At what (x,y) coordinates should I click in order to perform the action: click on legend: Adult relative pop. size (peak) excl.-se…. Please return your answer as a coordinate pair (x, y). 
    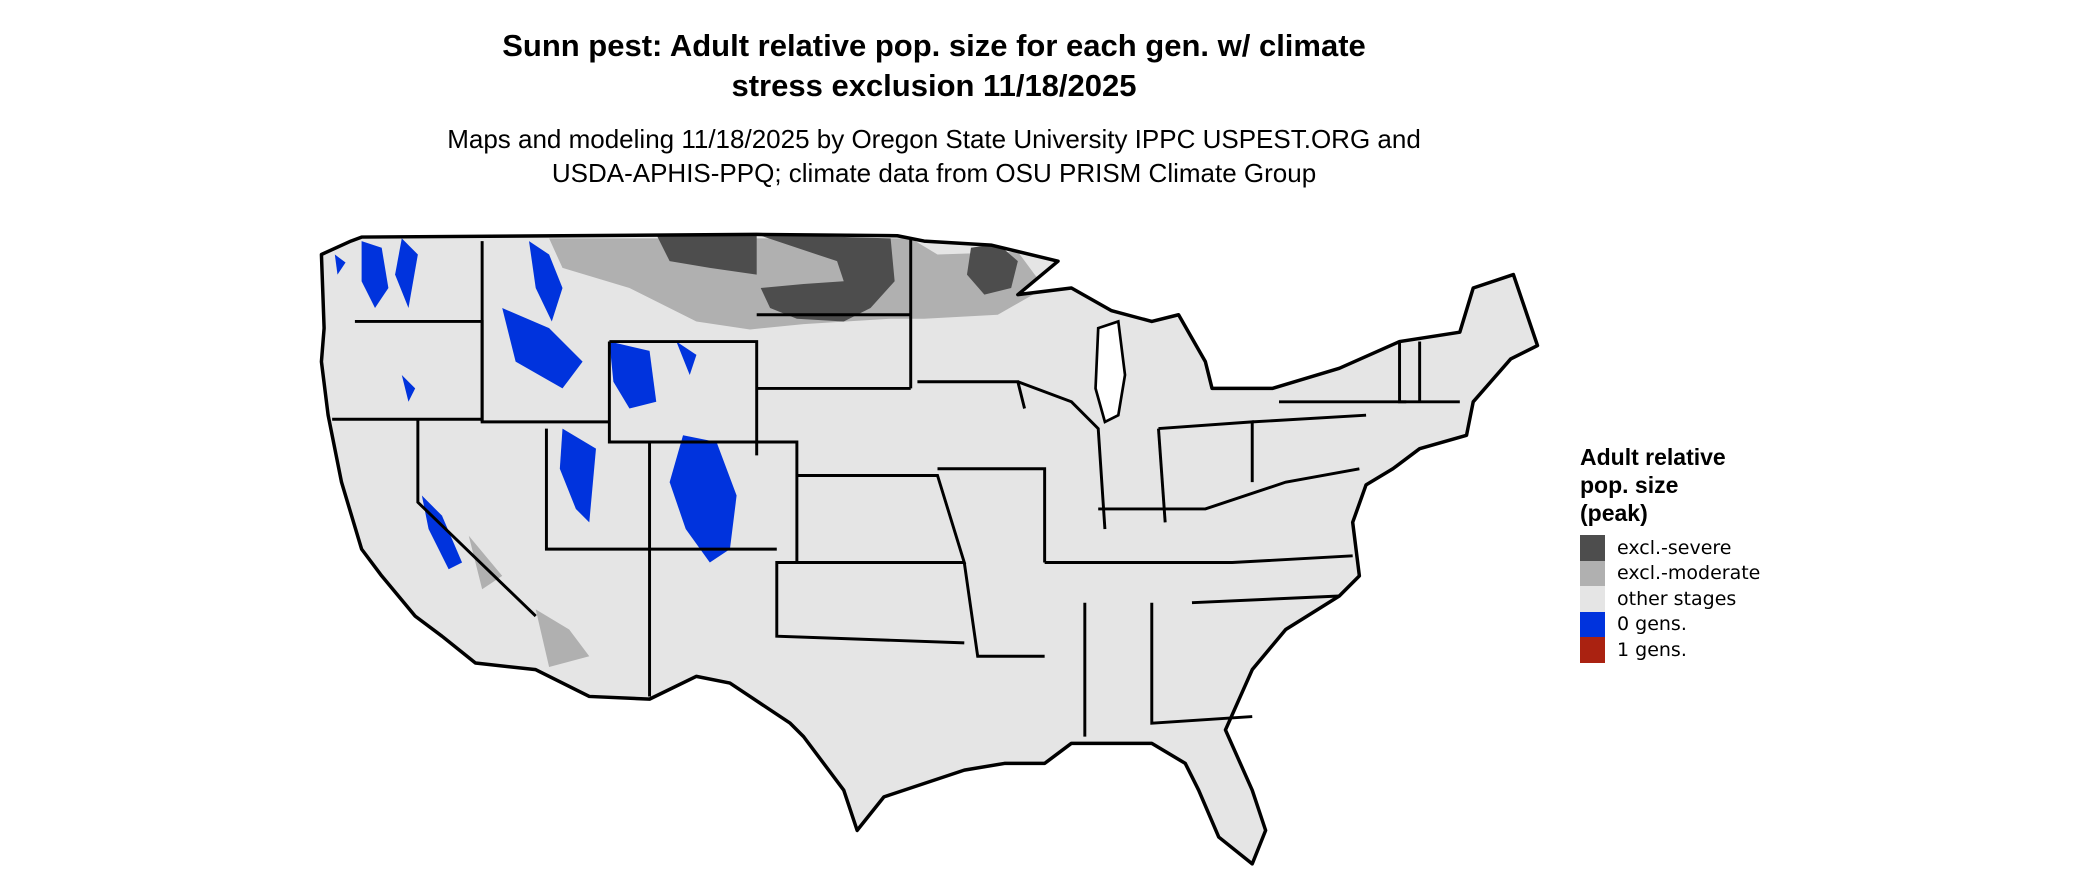
    Looking at the image, I should click on (1670, 553).